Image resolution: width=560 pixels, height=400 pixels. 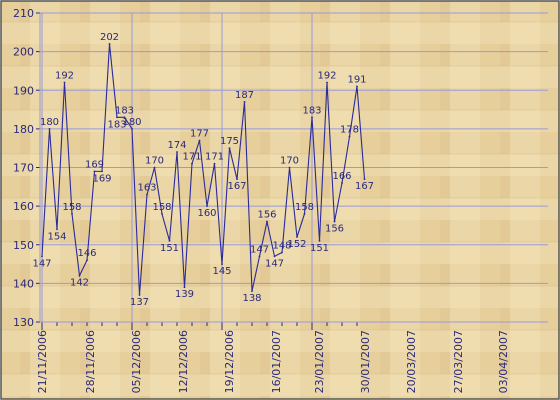 I want to click on data-label: 138, so click(x=251, y=298).